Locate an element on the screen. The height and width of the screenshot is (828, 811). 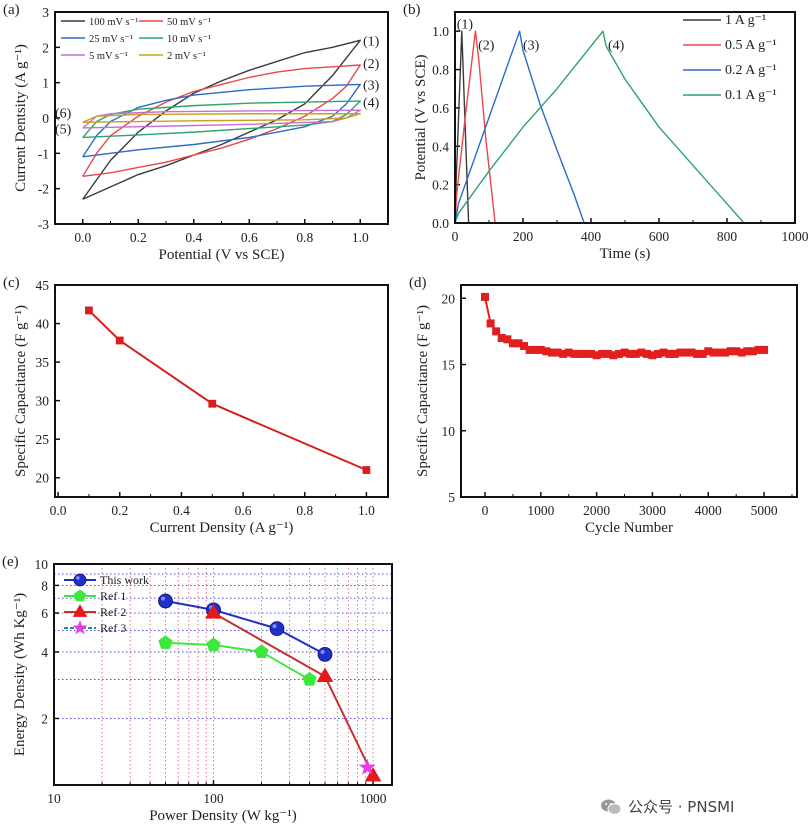
series-0-2-a-g- is located at coordinates (519, 127).